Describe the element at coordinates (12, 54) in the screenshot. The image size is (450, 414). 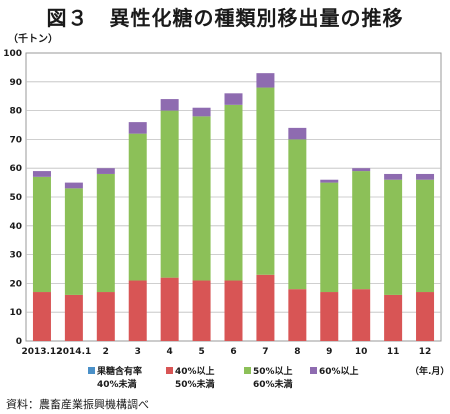
I see `y-tick-label: 100` at that location.